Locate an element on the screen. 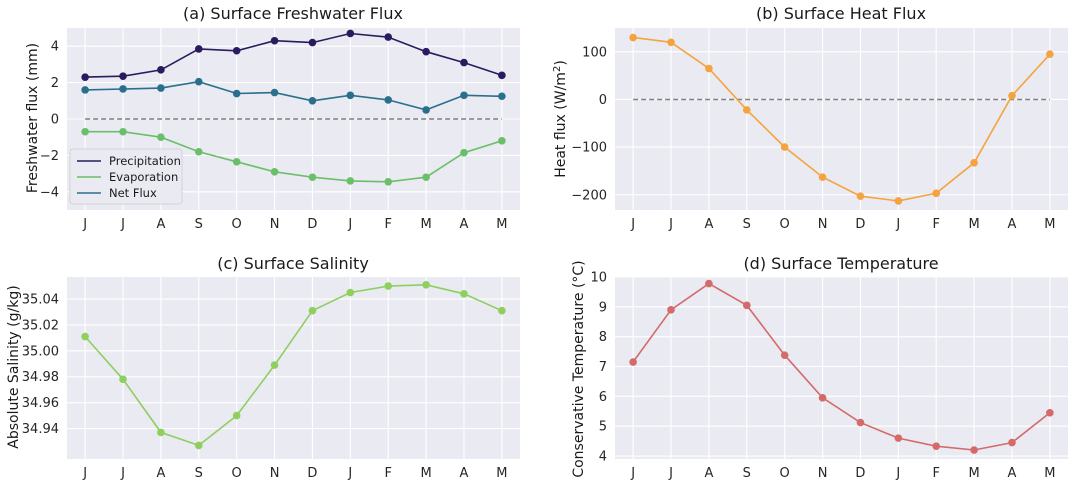  chart-title: (d) Surface Temperature is located at coordinates (840, 263).